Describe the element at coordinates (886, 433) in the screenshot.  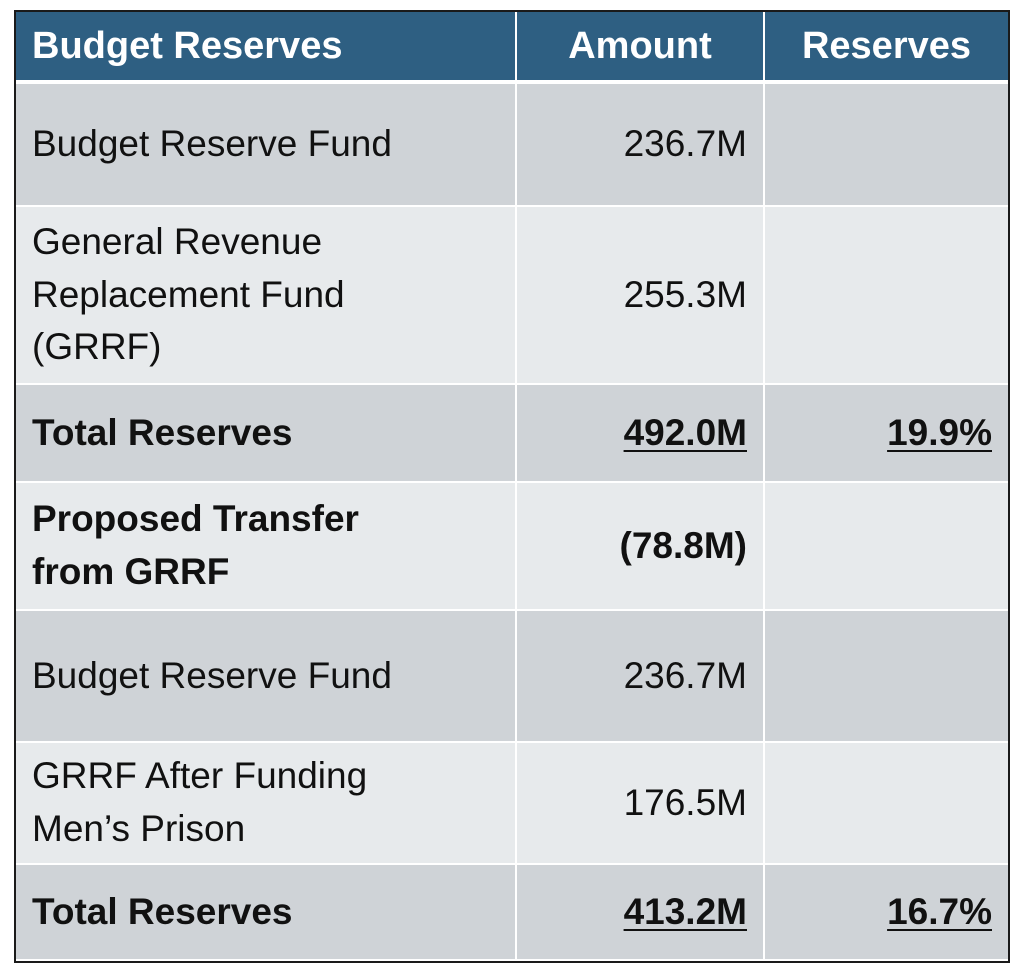
I see `row-reserves: 19.9%` at that location.